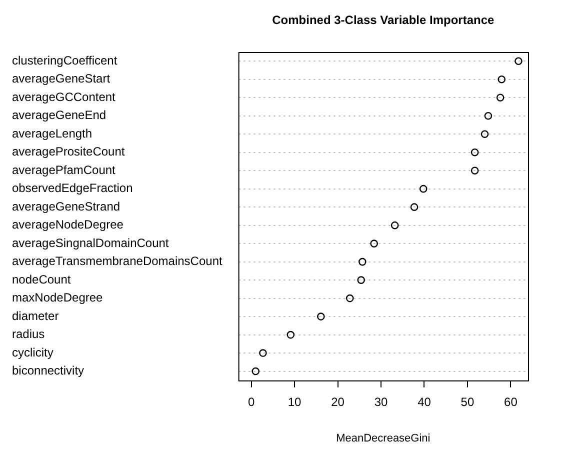 The image size is (564, 465). What do you see at coordinates (64, 169) in the screenshot?
I see `y-tick-label: averagePfamCount` at bounding box center [64, 169].